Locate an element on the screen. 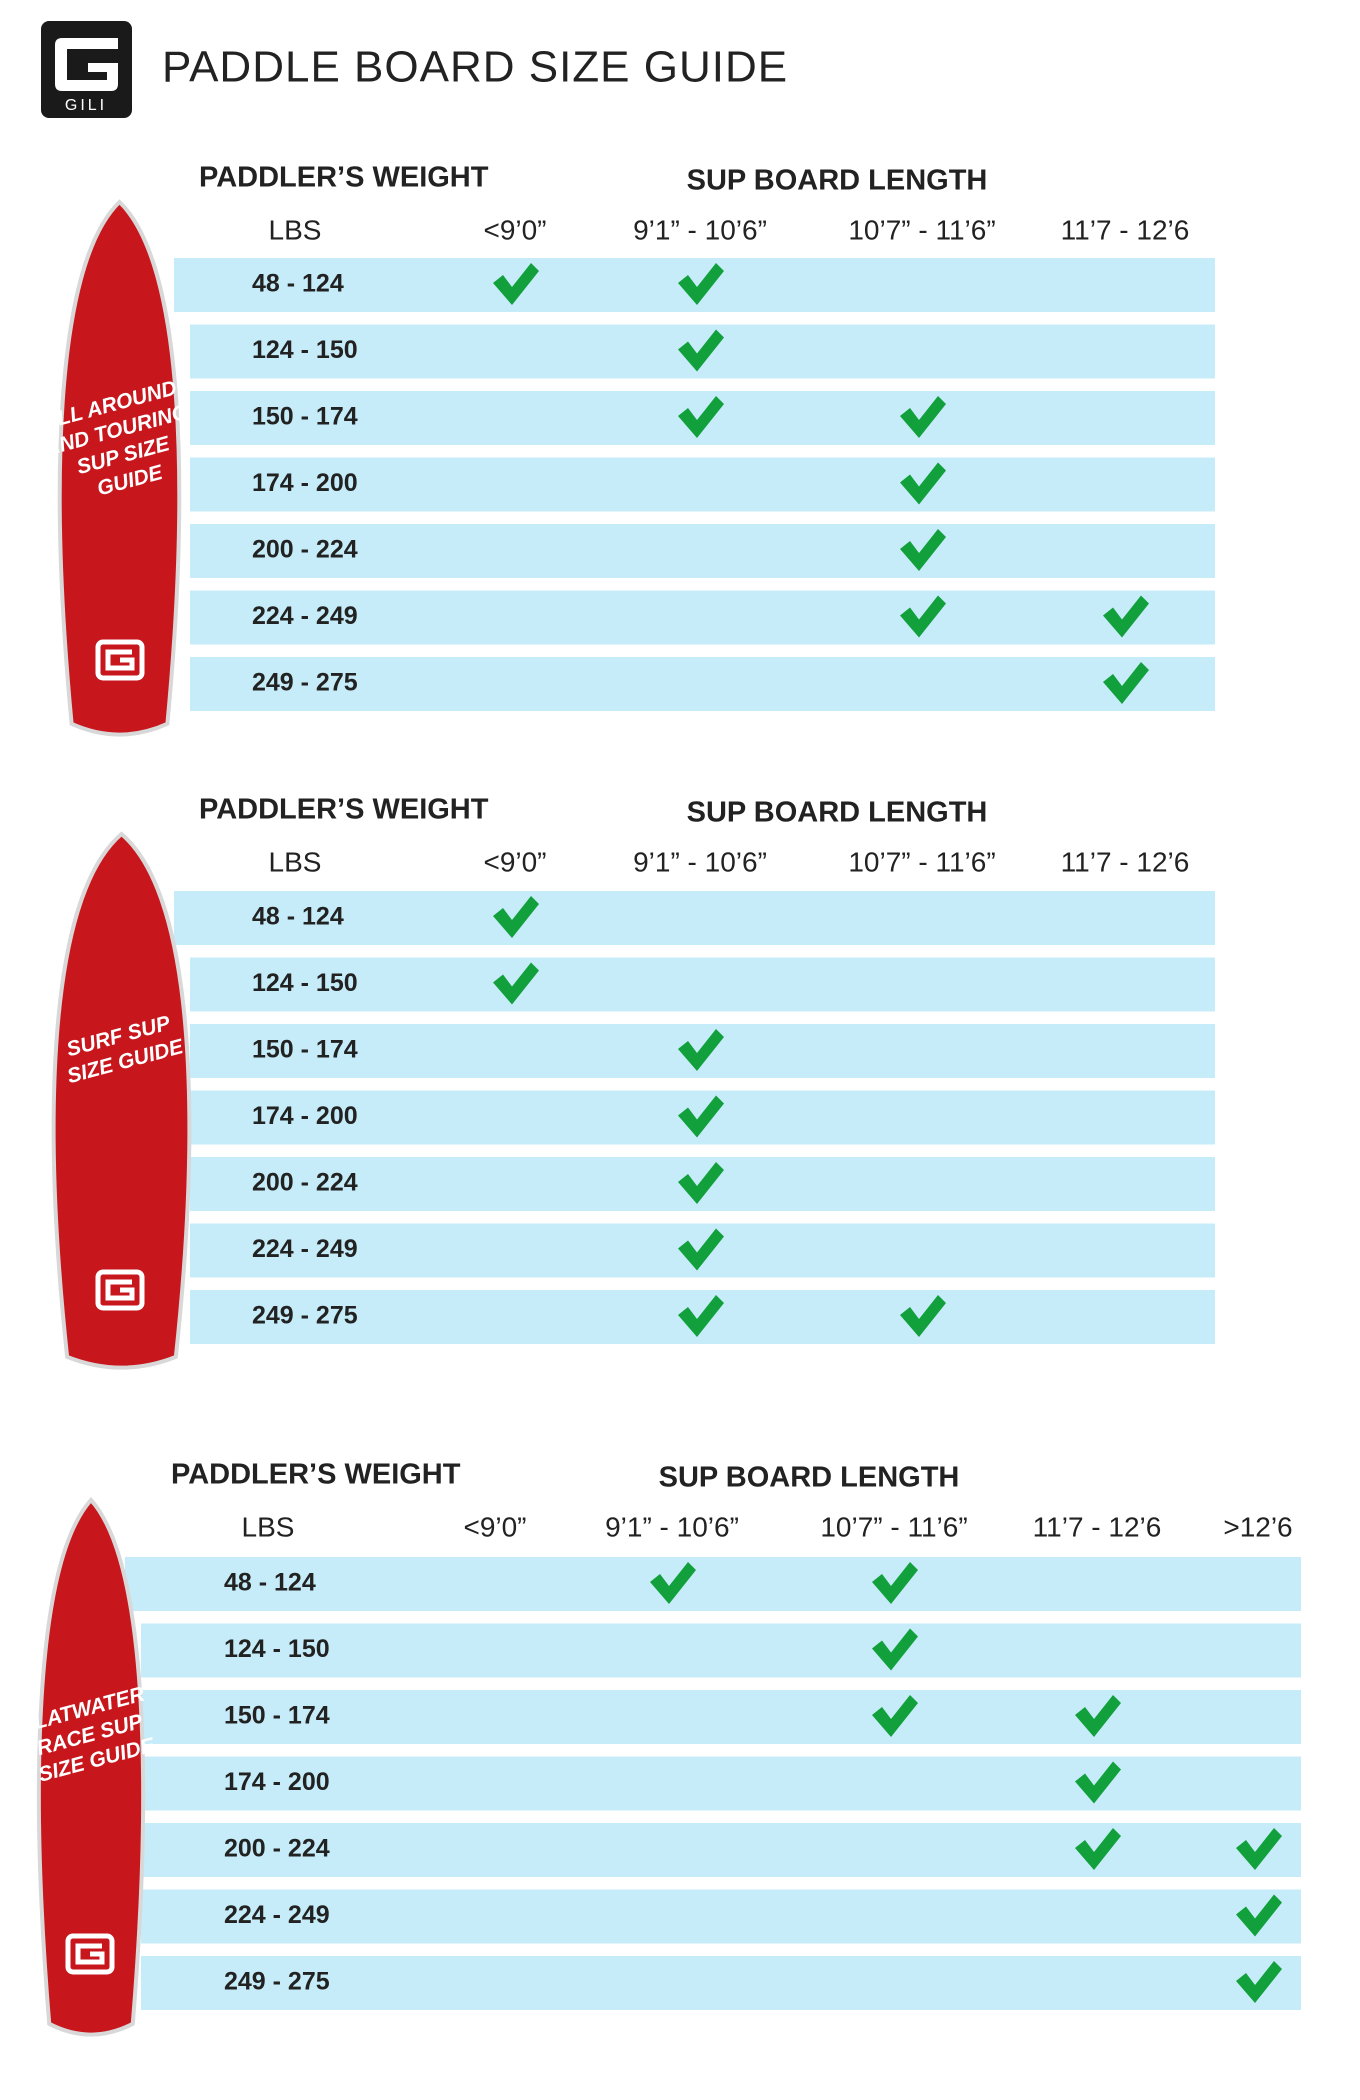  page-title: PADDLE BOARD SIZE GUIDE is located at coordinates (475, 67).